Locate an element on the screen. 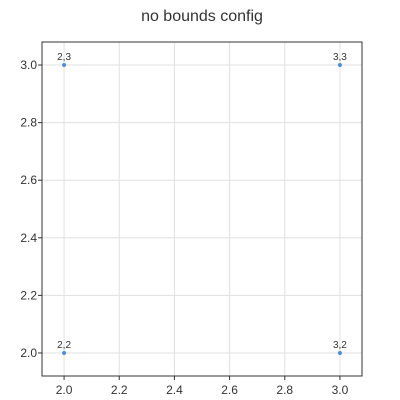  x-tick-label: 3.0 is located at coordinates (340, 390).